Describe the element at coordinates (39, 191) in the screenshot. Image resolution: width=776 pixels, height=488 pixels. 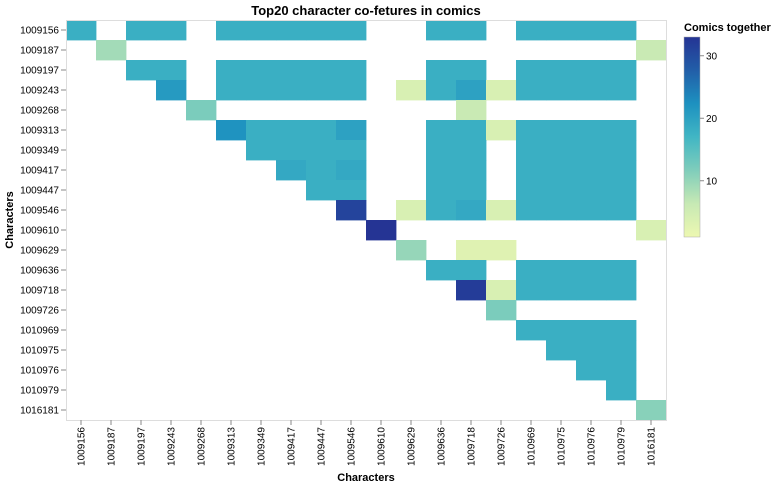
I see `y-tick-label: 1009447` at that location.